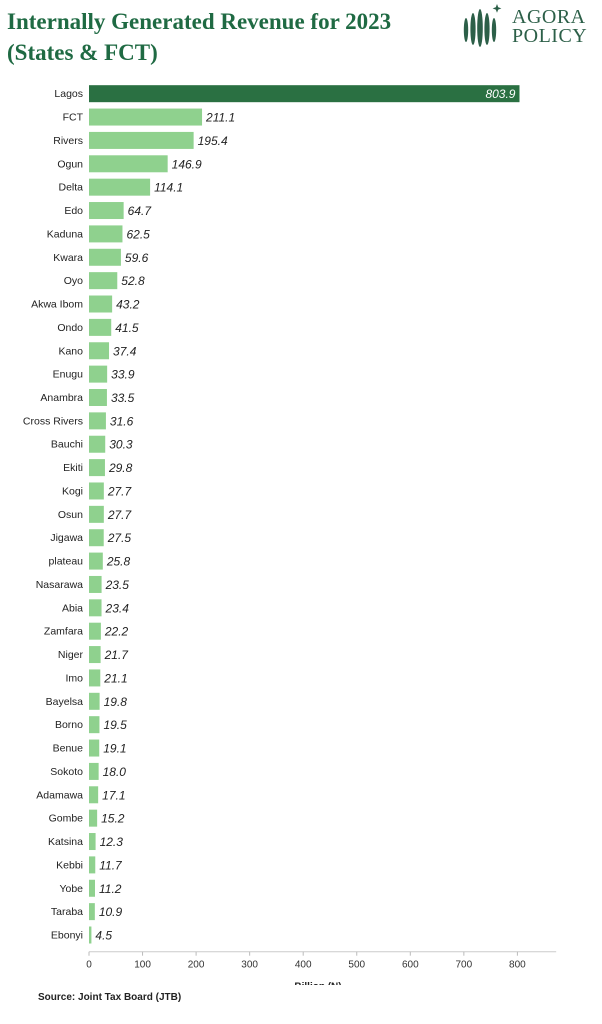  What do you see at coordinates (97, 421) in the screenshot?
I see `bar-cross-rivers` at bounding box center [97, 421].